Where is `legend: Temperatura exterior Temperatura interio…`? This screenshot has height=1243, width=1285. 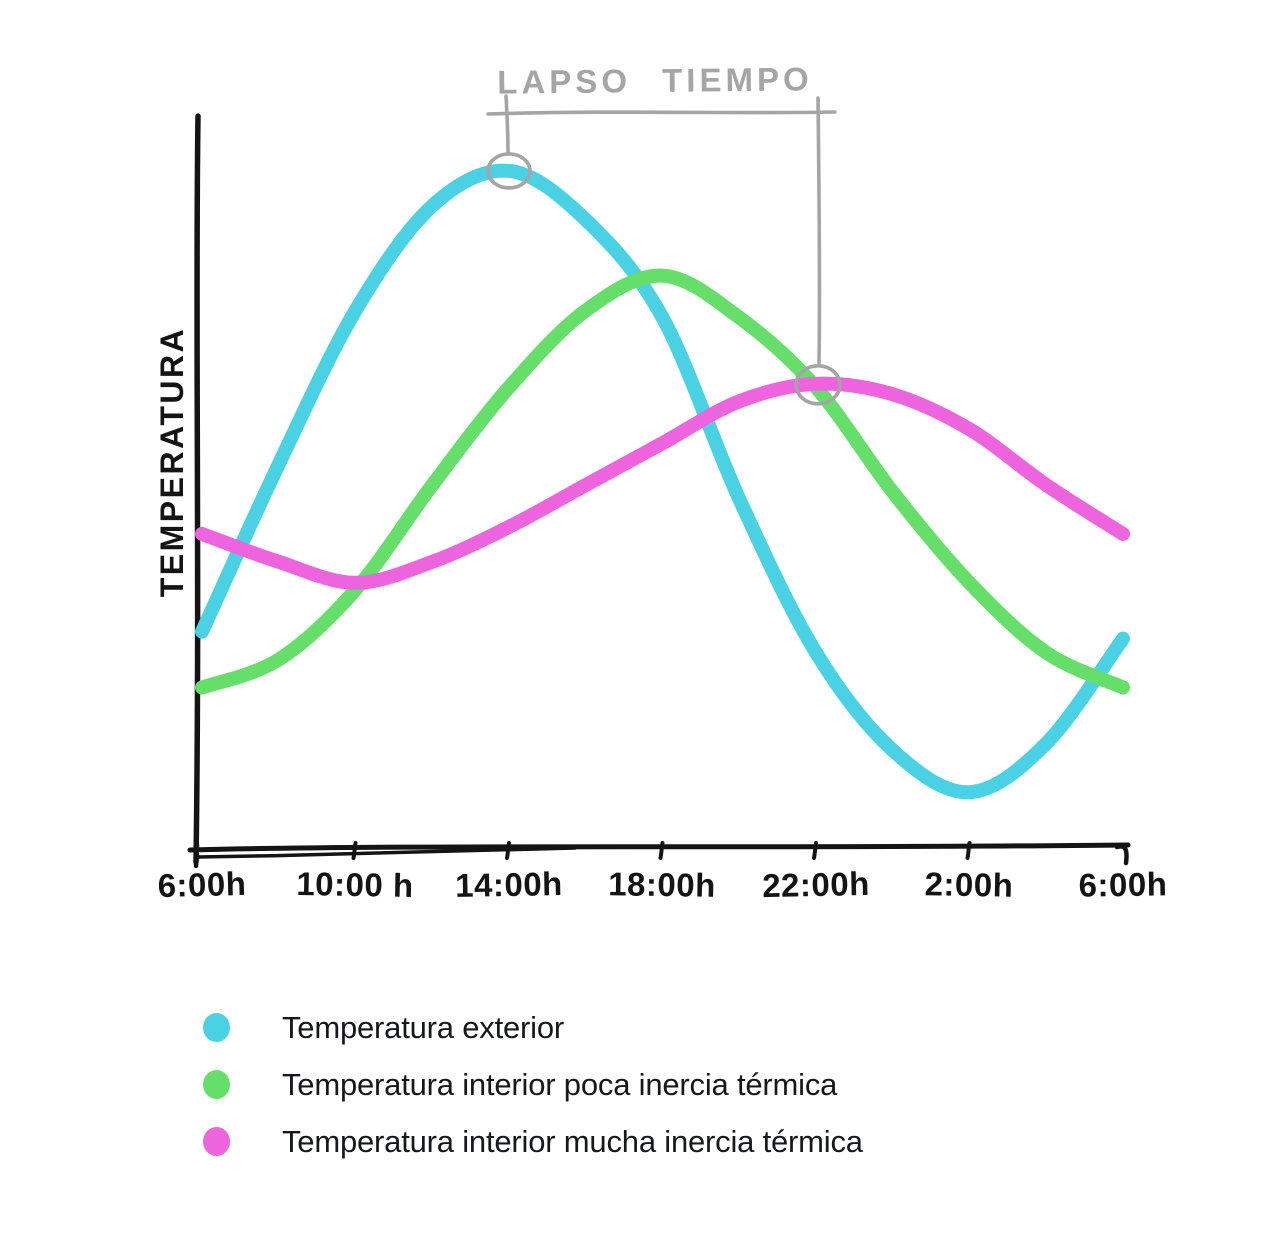
legend: Temperatura exterior Temperatura interio… is located at coordinates (533, 1084).